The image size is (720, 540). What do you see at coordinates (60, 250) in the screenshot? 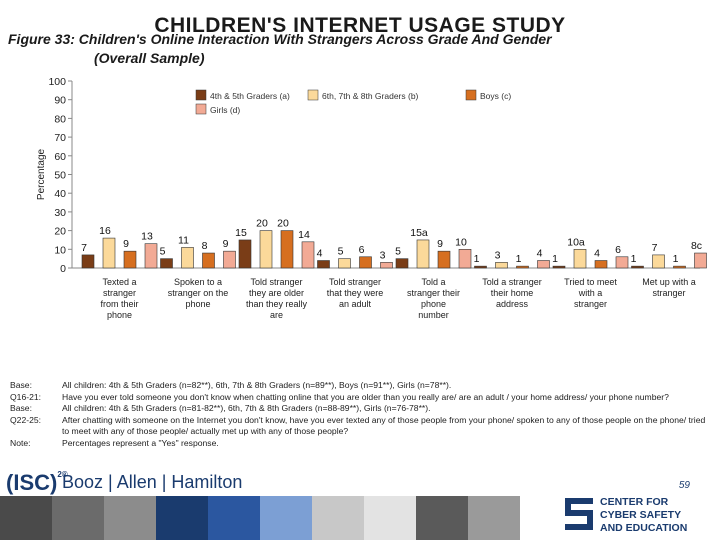
I see `y-tick-label: 10` at bounding box center [60, 250].